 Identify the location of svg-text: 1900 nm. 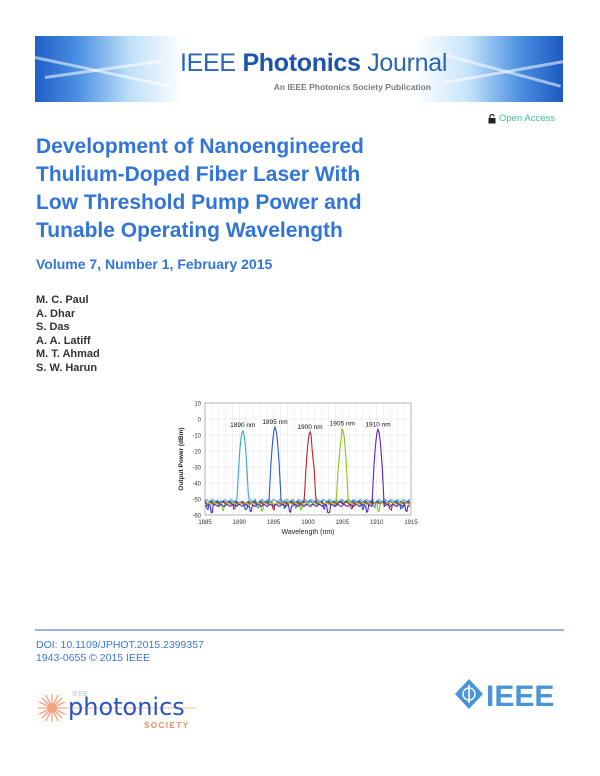
(309, 427).